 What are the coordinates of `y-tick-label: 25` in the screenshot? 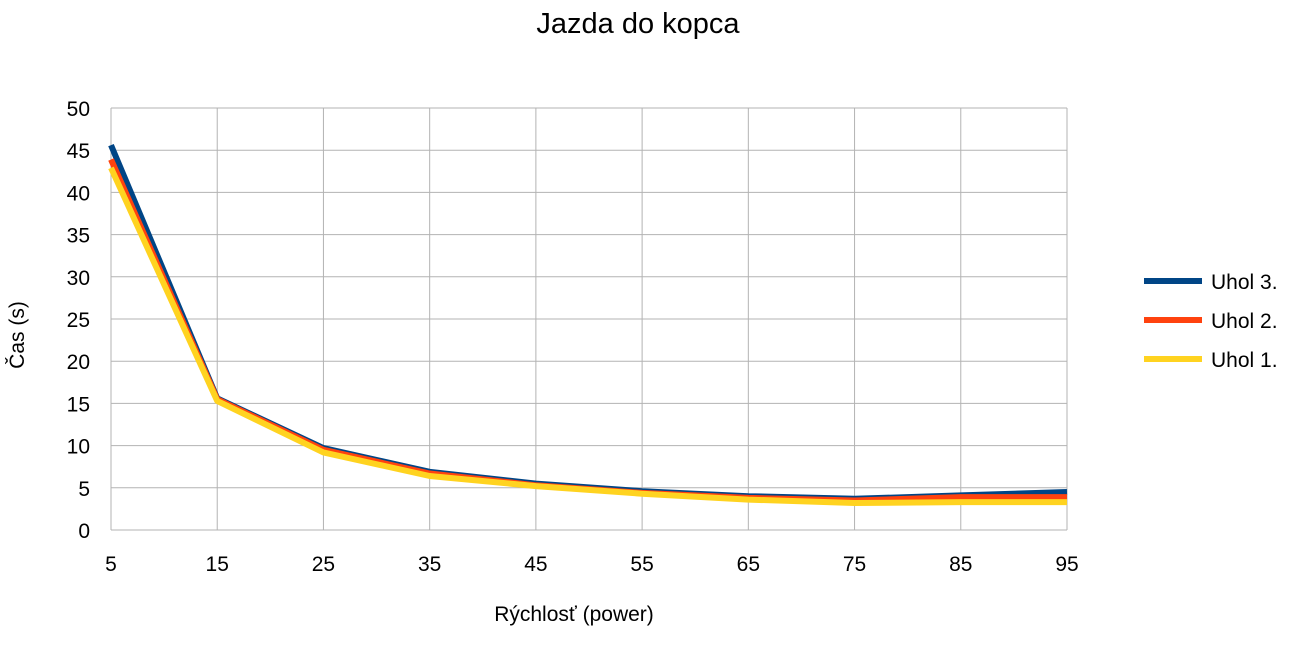 It's located at (78, 320).